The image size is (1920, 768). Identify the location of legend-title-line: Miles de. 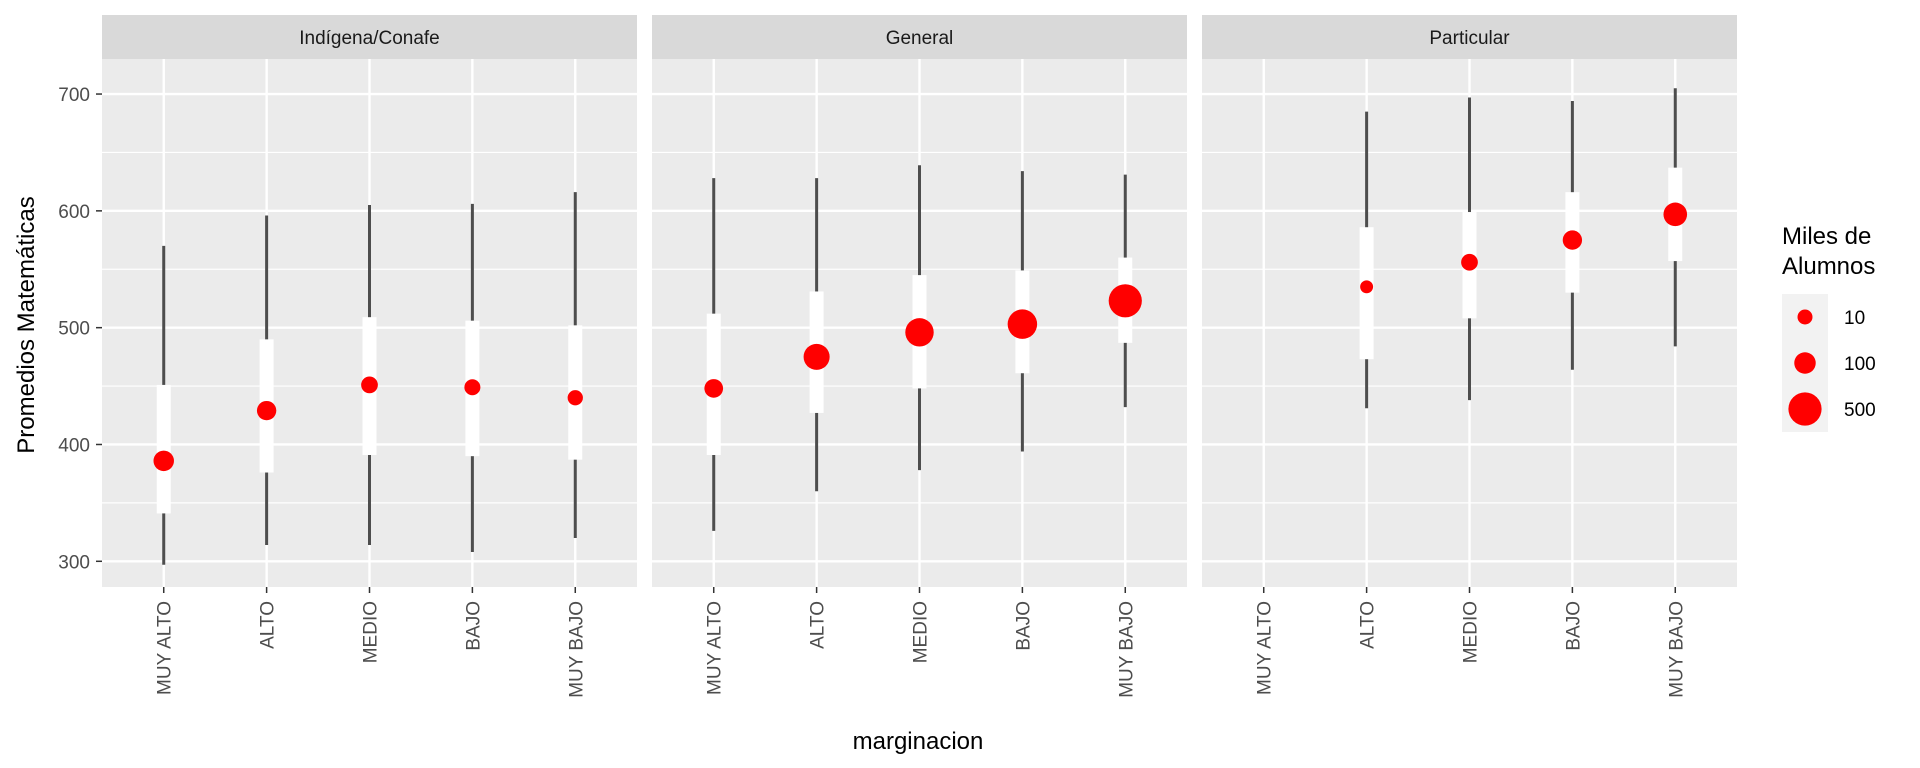
(1826, 236).